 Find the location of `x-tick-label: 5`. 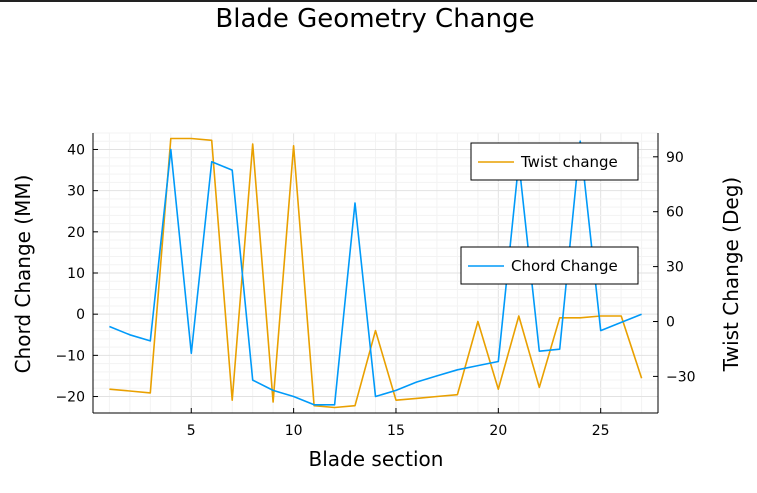

x-tick-label: 5 is located at coordinates (191, 431).